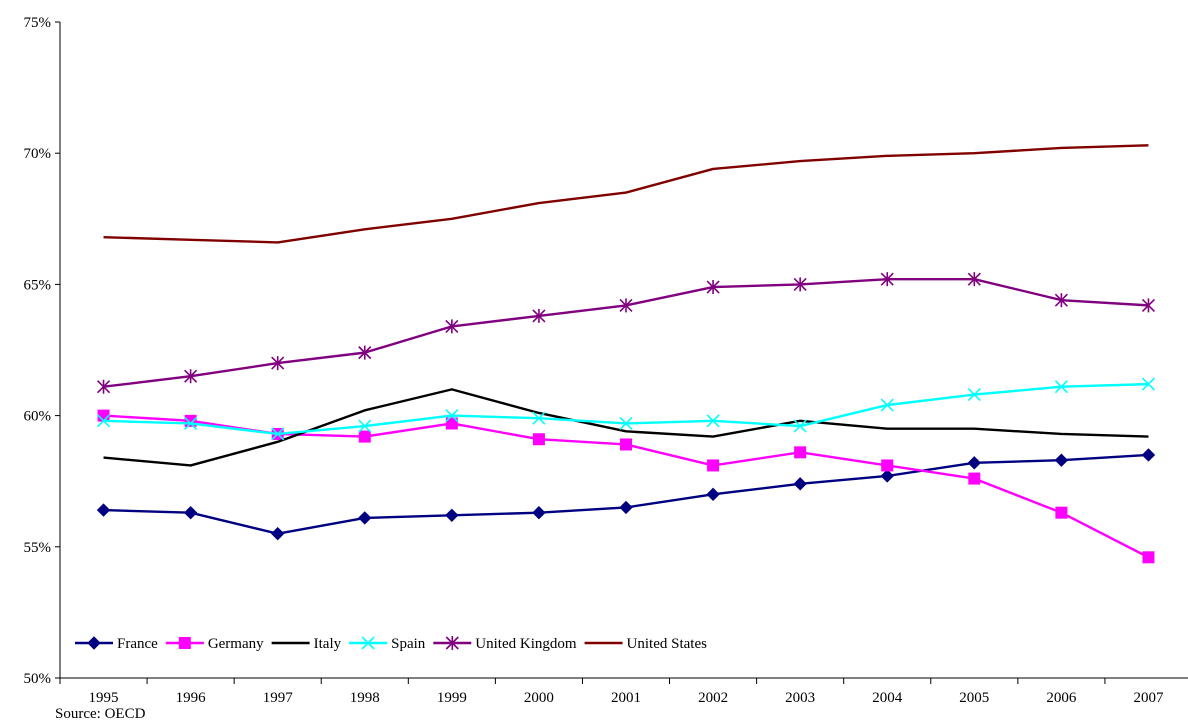 The image size is (1188, 727). What do you see at coordinates (1148, 697) in the screenshot?
I see `x-tick-label: 2007` at bounding box center [1148, 697].